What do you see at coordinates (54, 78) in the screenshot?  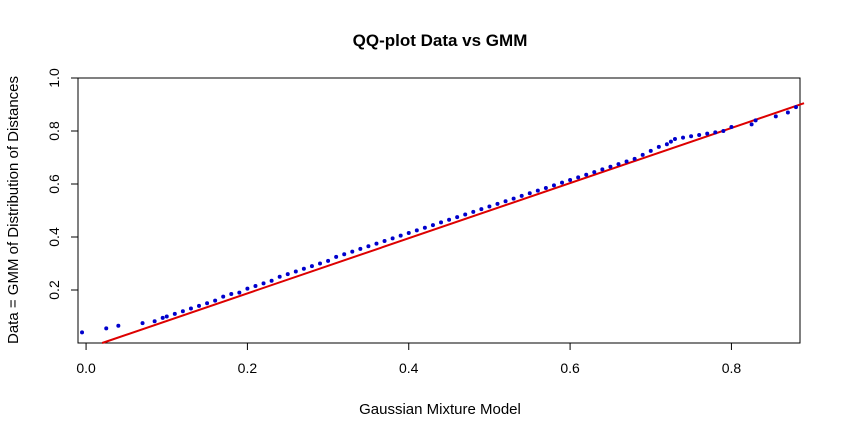 I see `y-tick-label: 1.0` at bounding box center [54, 78].